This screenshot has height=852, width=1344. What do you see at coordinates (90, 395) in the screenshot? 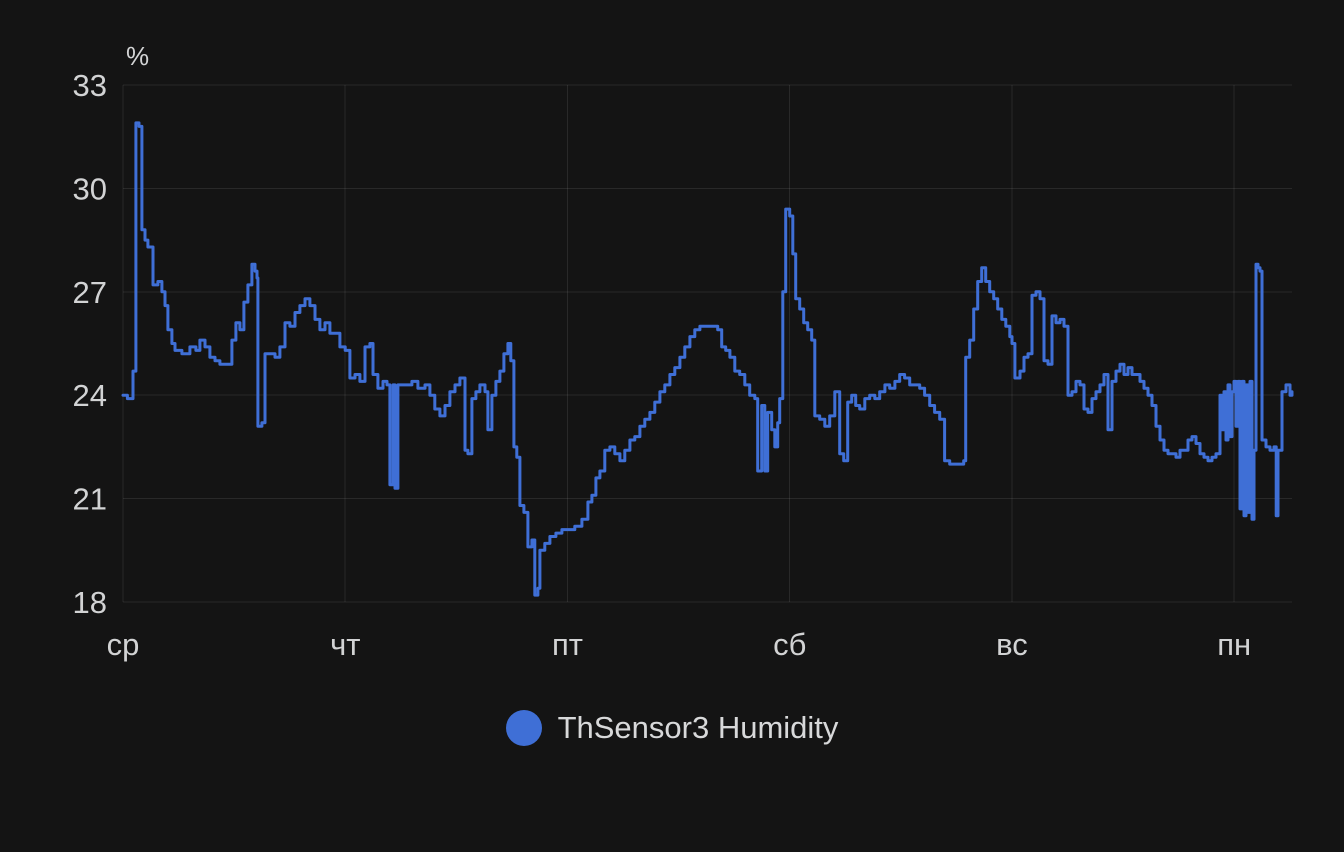
I see `y-tick-label: 24` at bounding box center [90, 395].